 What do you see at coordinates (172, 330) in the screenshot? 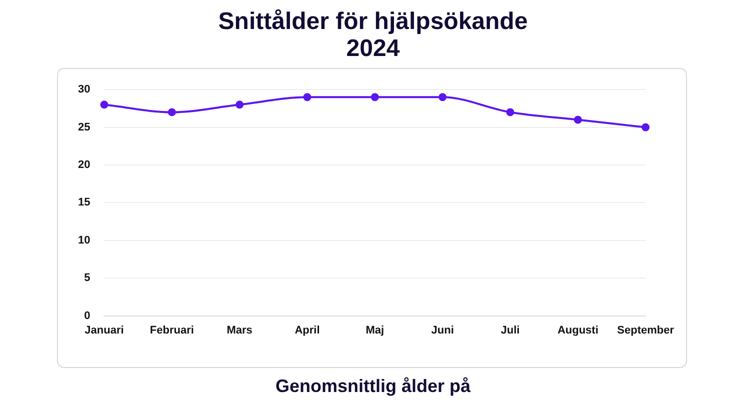
I see `x-tick-label: Februari` at bounding box center [172, 330].